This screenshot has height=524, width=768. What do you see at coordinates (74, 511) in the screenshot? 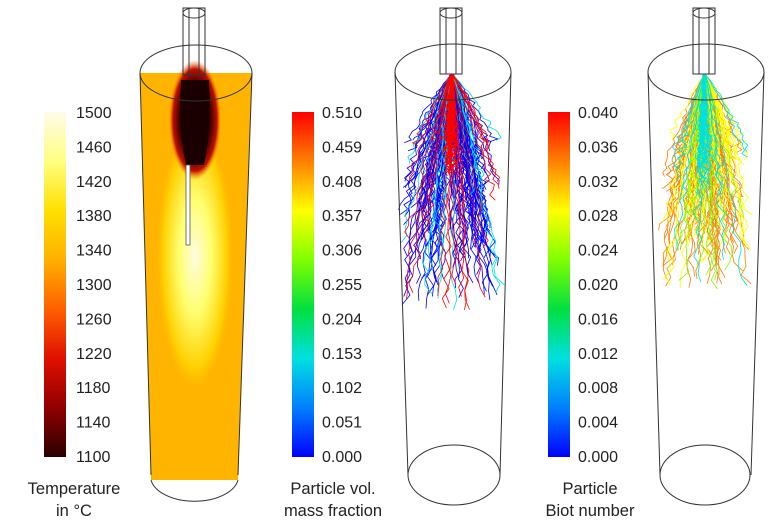
I see `temperature-caption-line2: in °C` at bounding box center [74, 511].